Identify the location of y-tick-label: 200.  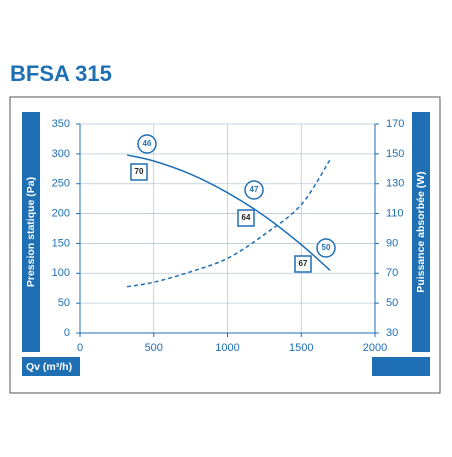
(61, 213).